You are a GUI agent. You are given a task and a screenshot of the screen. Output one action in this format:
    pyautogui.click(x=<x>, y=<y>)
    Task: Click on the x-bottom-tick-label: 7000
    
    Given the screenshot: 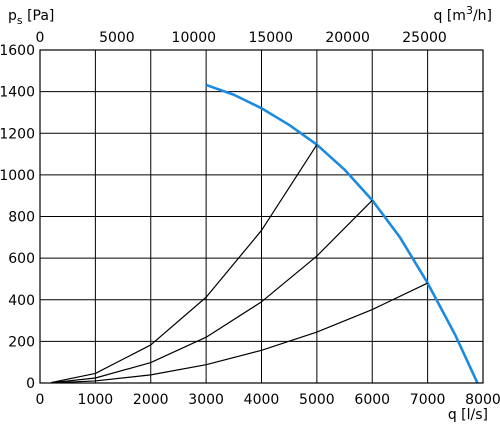 What is the action you would take?
    pyautogui.click(x=428, y=400)
    